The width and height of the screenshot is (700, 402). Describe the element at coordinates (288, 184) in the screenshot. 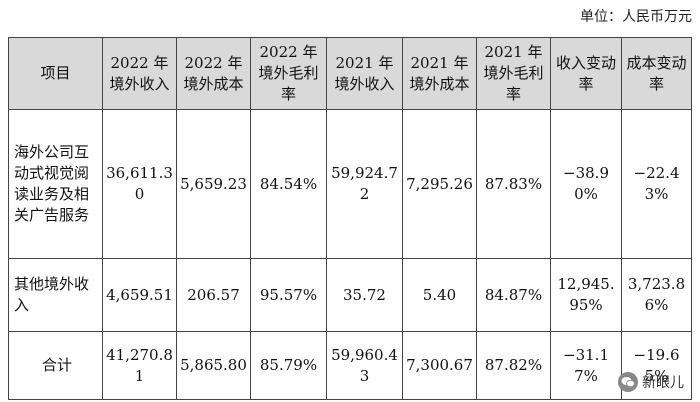

I see `cell-2022-margin: 84.54%` at that location.